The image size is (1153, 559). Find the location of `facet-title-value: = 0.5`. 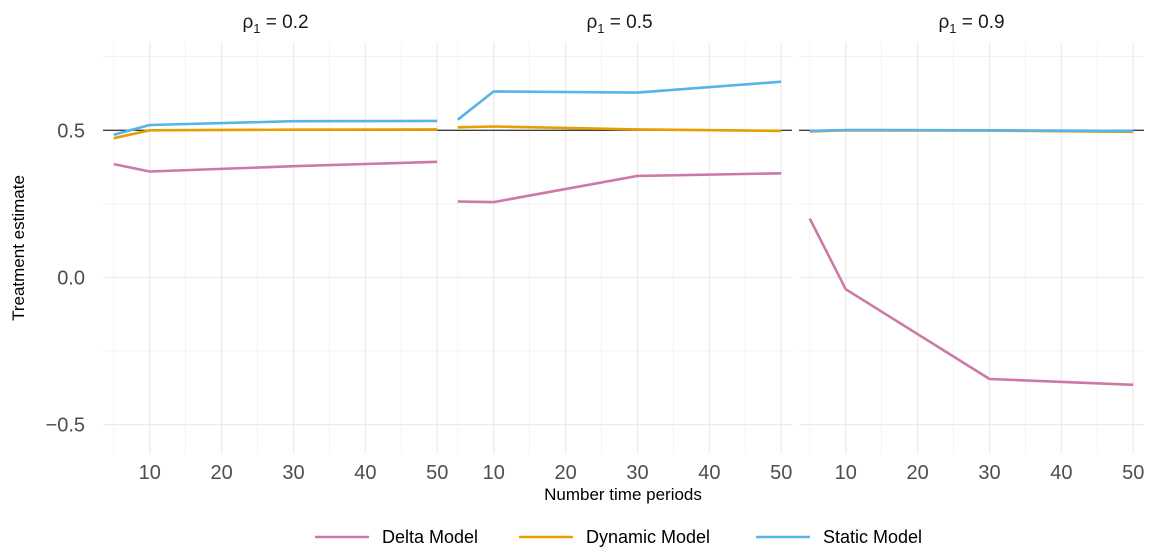

facet-title-value: = 0.5 is located at coordinates (628, 22).